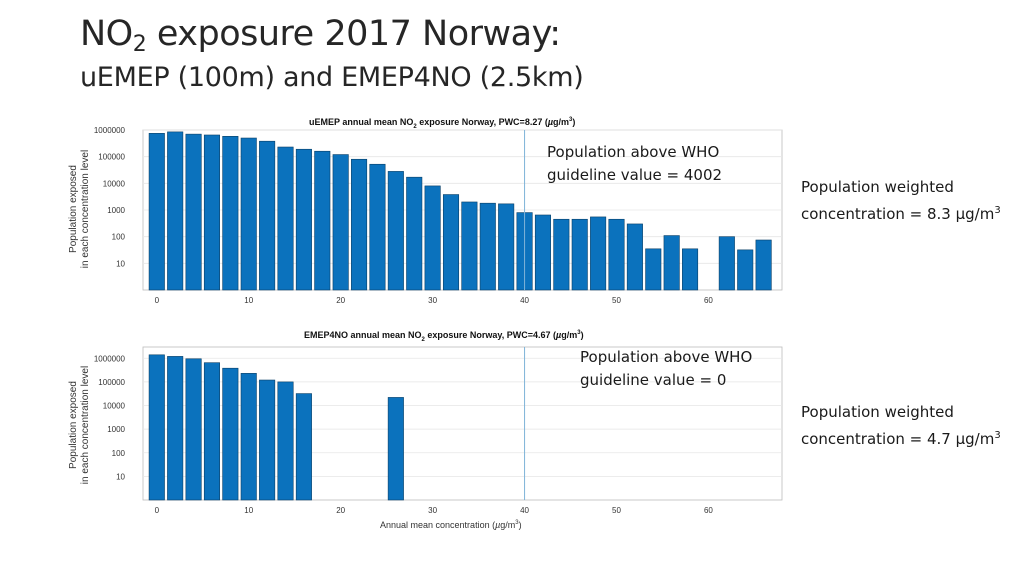 Image resolution: width=1024 pixels, height=576 pixels. What do you see at coordinates (116, 429) in the screenshot?
I see `chart2-ytick-label: 1000` at bounding box center [116, 429].